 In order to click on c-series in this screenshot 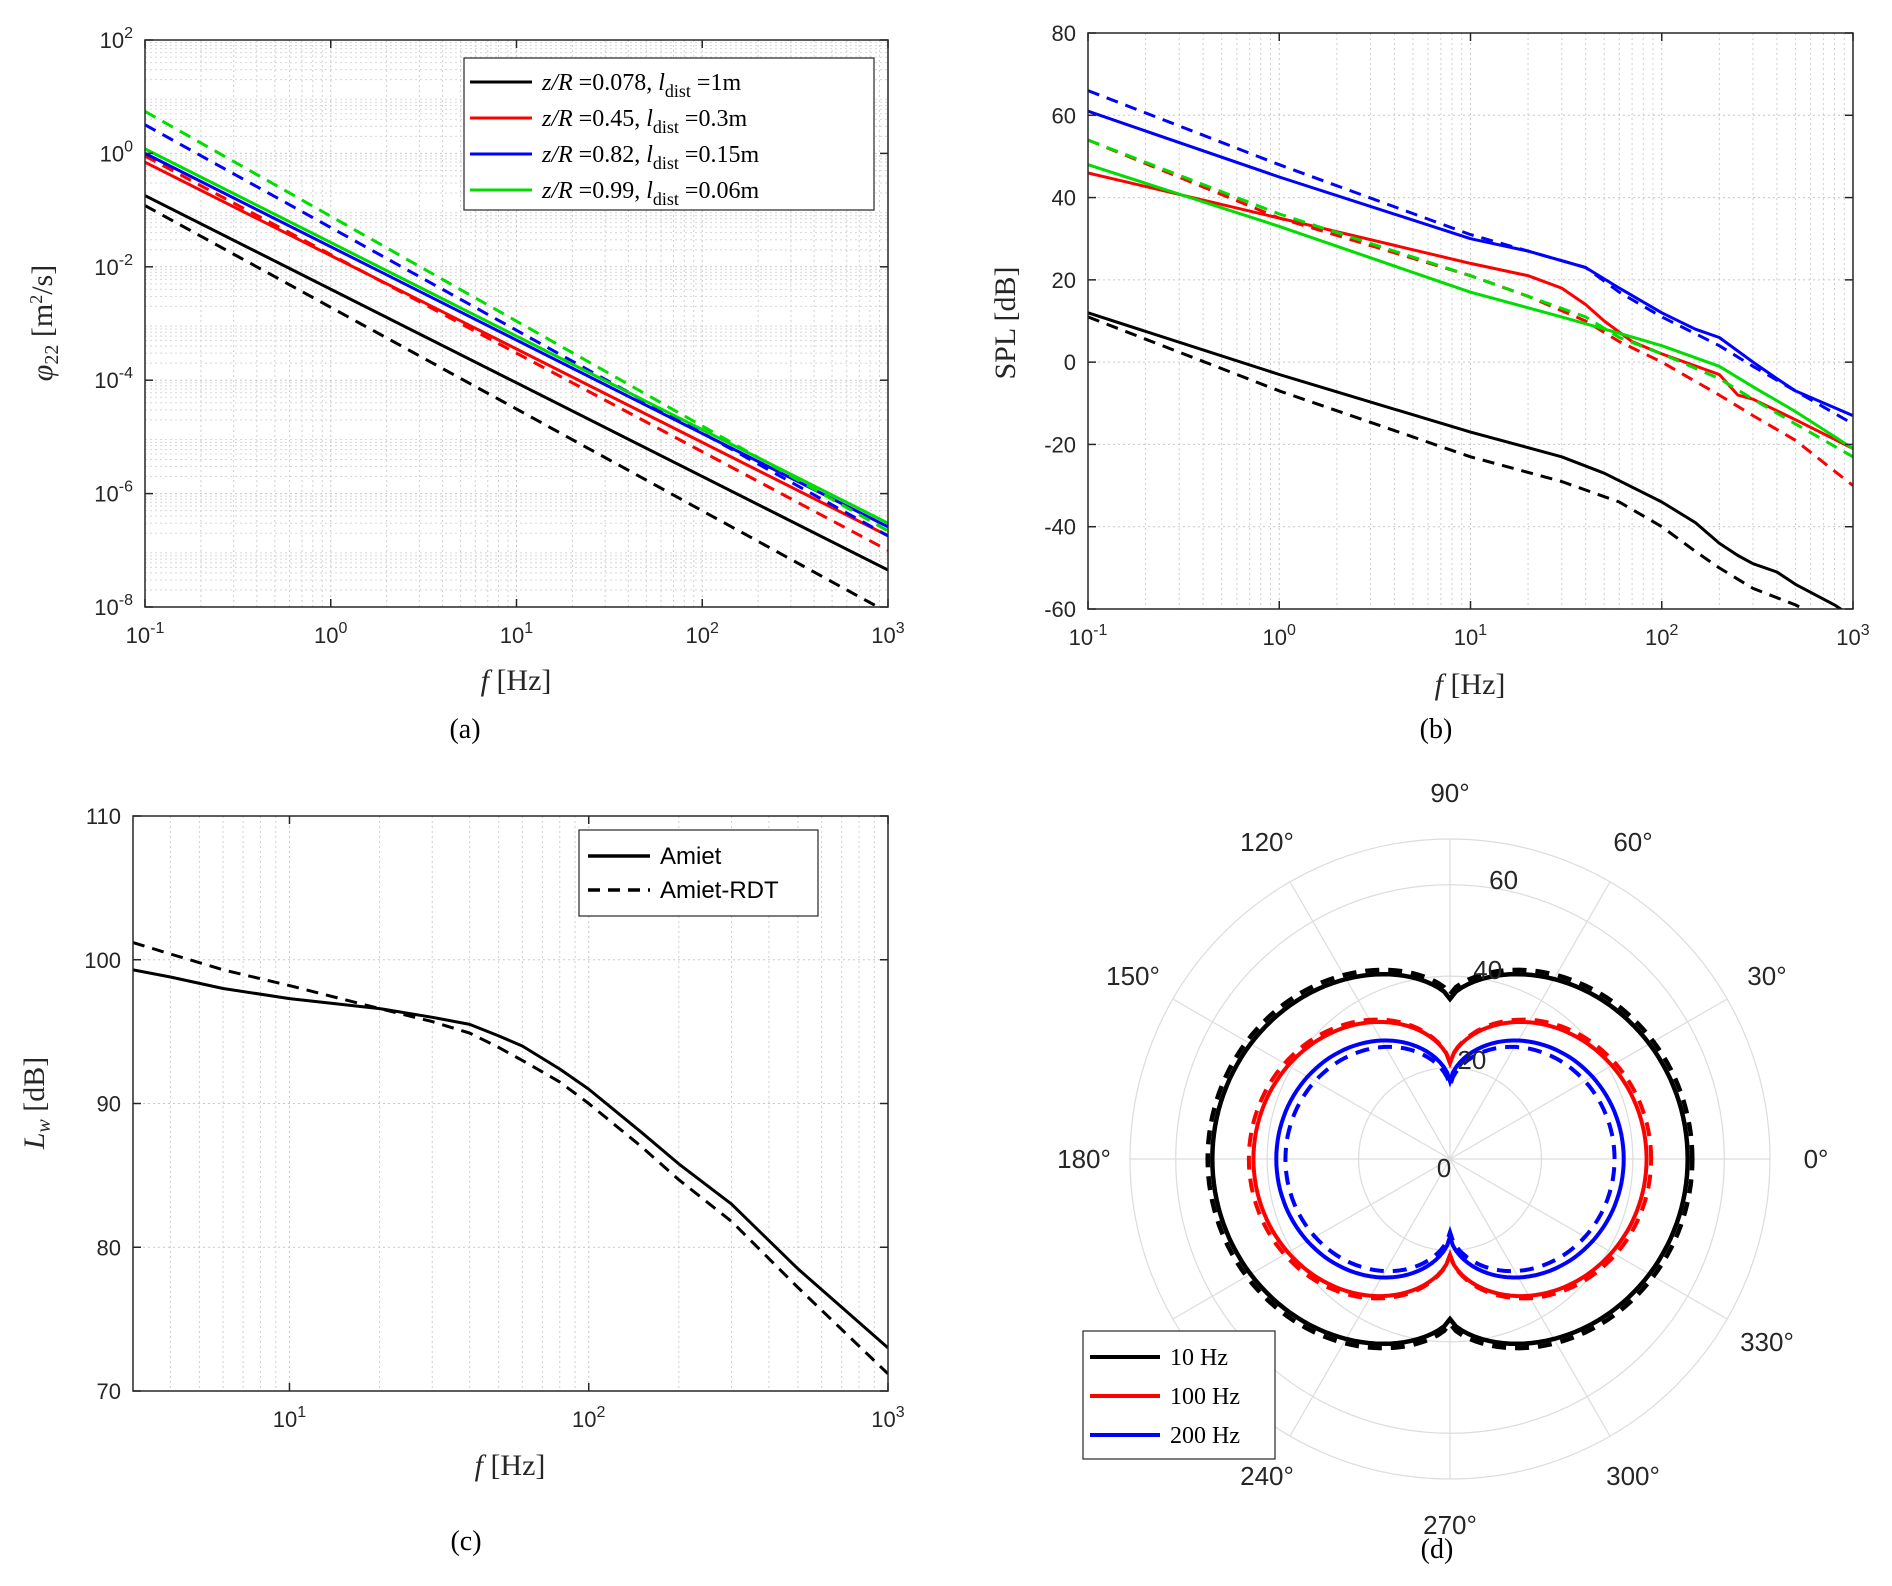, I will do `click(510, 1158)`.